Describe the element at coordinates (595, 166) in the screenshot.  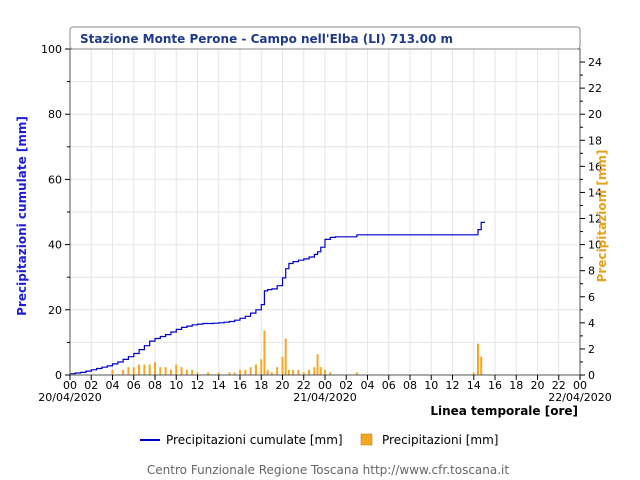
I see `right-tick-label: 16` at that location.